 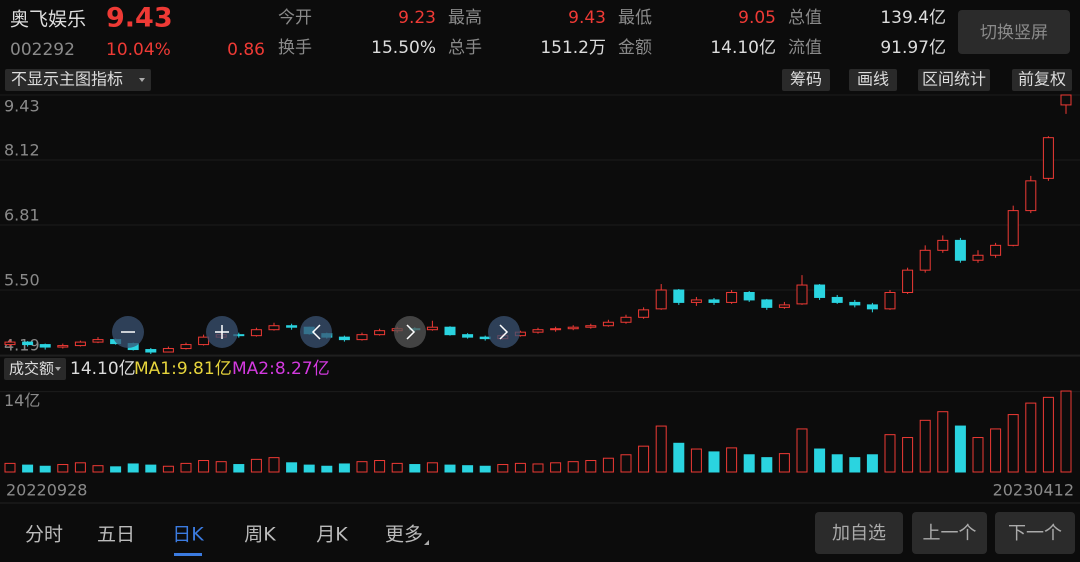 What do you see at coordinates (22, 400) in the screenshot?
I see `v-tick-label: 14亿` at bounding box center [22, 400].